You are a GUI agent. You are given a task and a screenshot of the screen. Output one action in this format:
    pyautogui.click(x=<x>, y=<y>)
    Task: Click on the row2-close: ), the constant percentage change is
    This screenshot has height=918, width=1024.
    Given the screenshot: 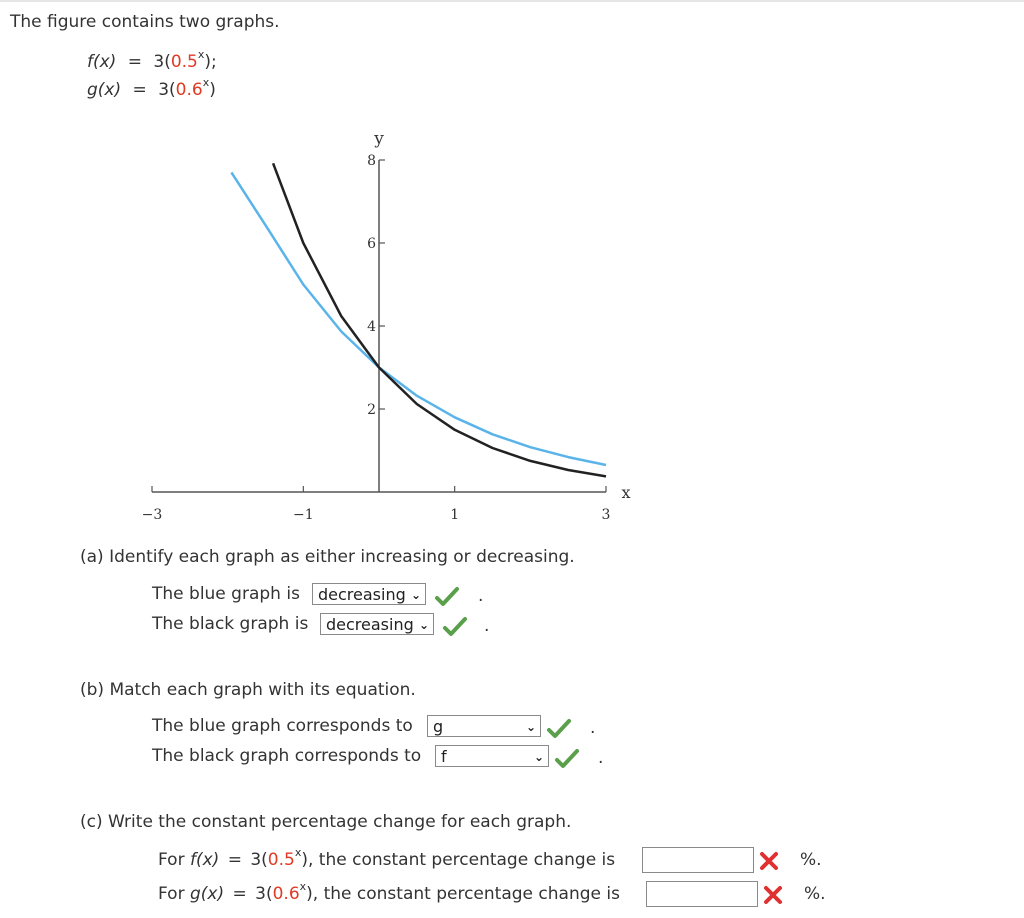 What is the action you would take?
    pyautogui.click(x=463, y=894)
    